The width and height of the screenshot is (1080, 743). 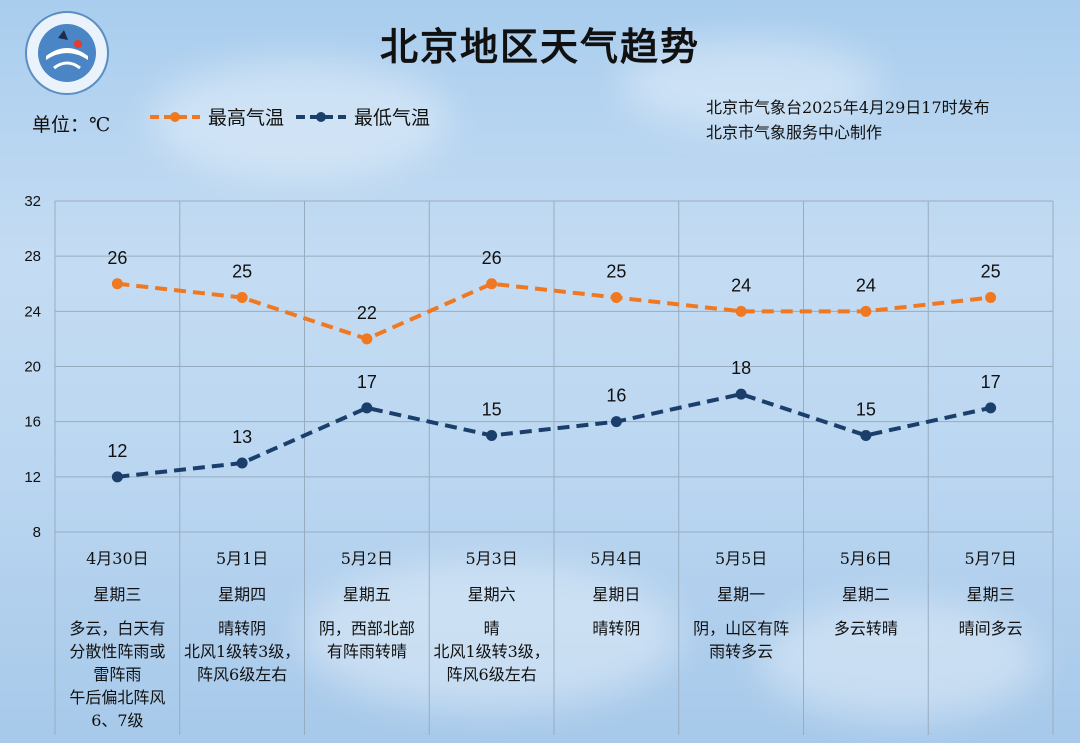 I want to click on weather-description-line: 阴，山区有阵, so click(x=741, y=628).